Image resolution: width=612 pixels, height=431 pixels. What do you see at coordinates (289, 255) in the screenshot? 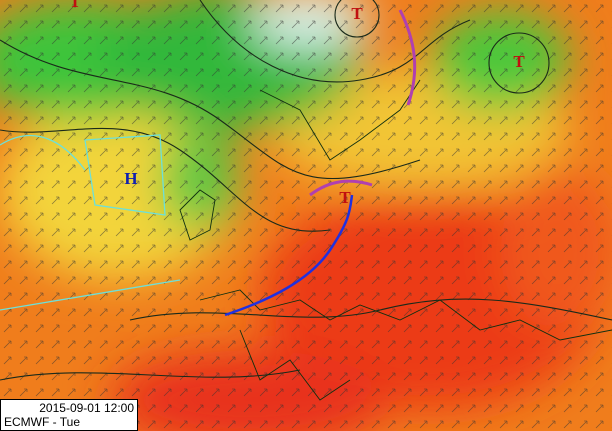
I see `cold-front` at bounding box center [289, 255].